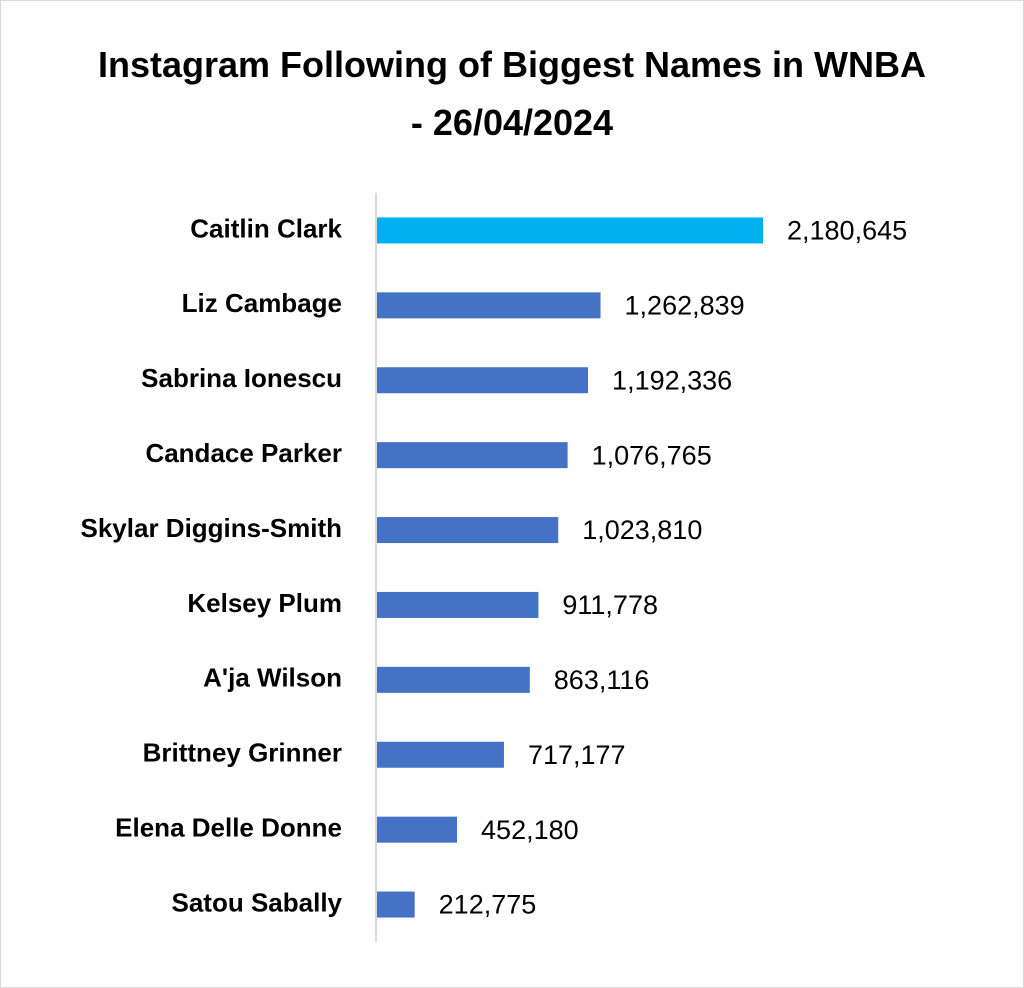 This screenshot has height=988, width=1024. Describe the element at coordinates (228, 828) in the screenshot. I see `y-tick-label: Elena Delle Donne` at that location.